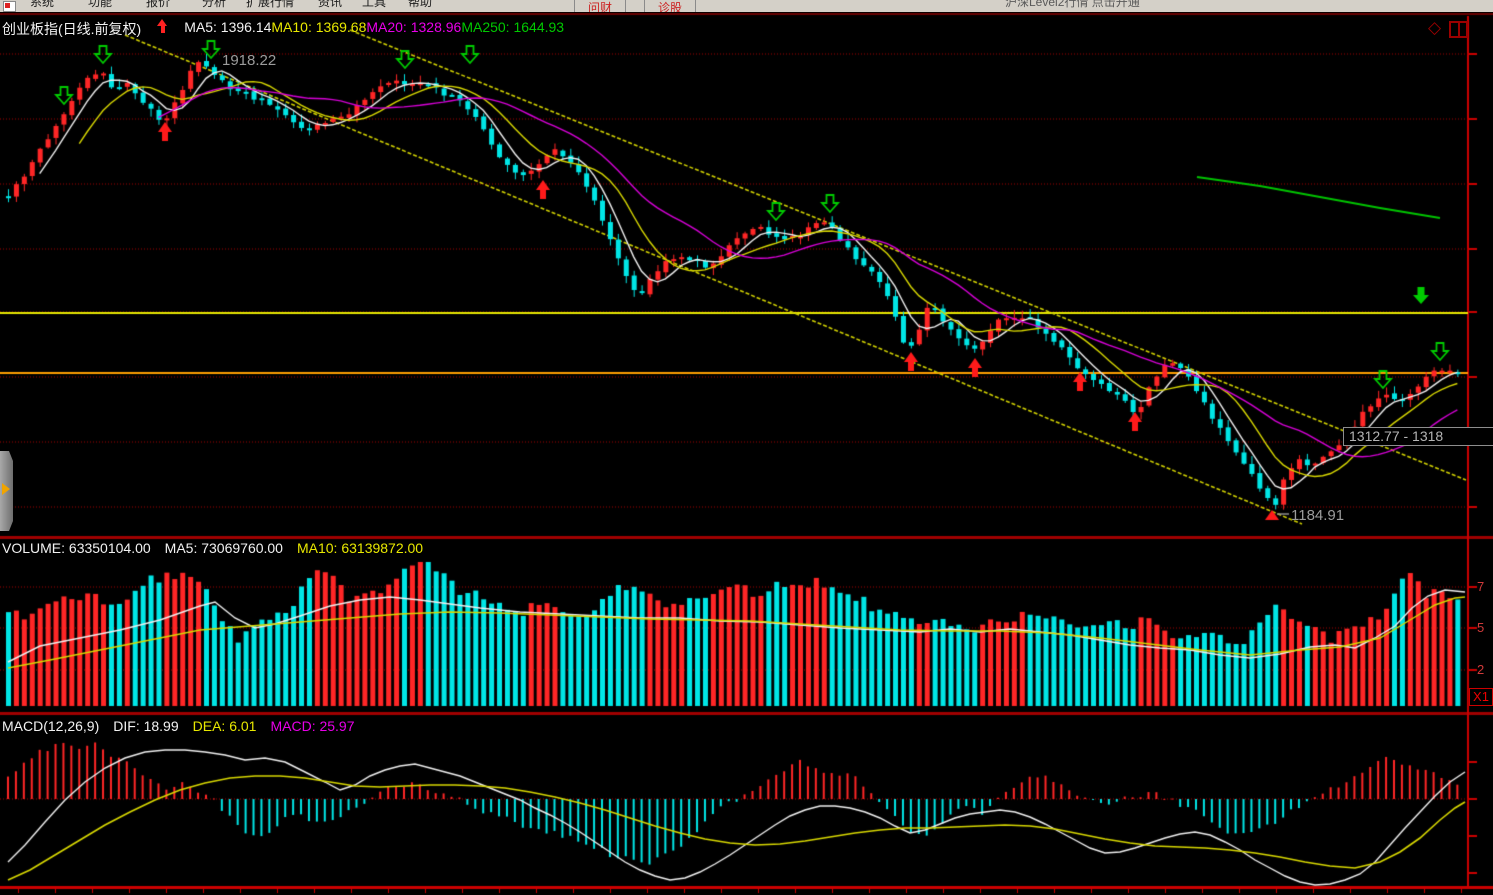 This screenshot has width=1493, height=895. Describe the element at coordinates (224, 726) in the screenshot. I see `list-item-2: DEA: 6.01` at that location.